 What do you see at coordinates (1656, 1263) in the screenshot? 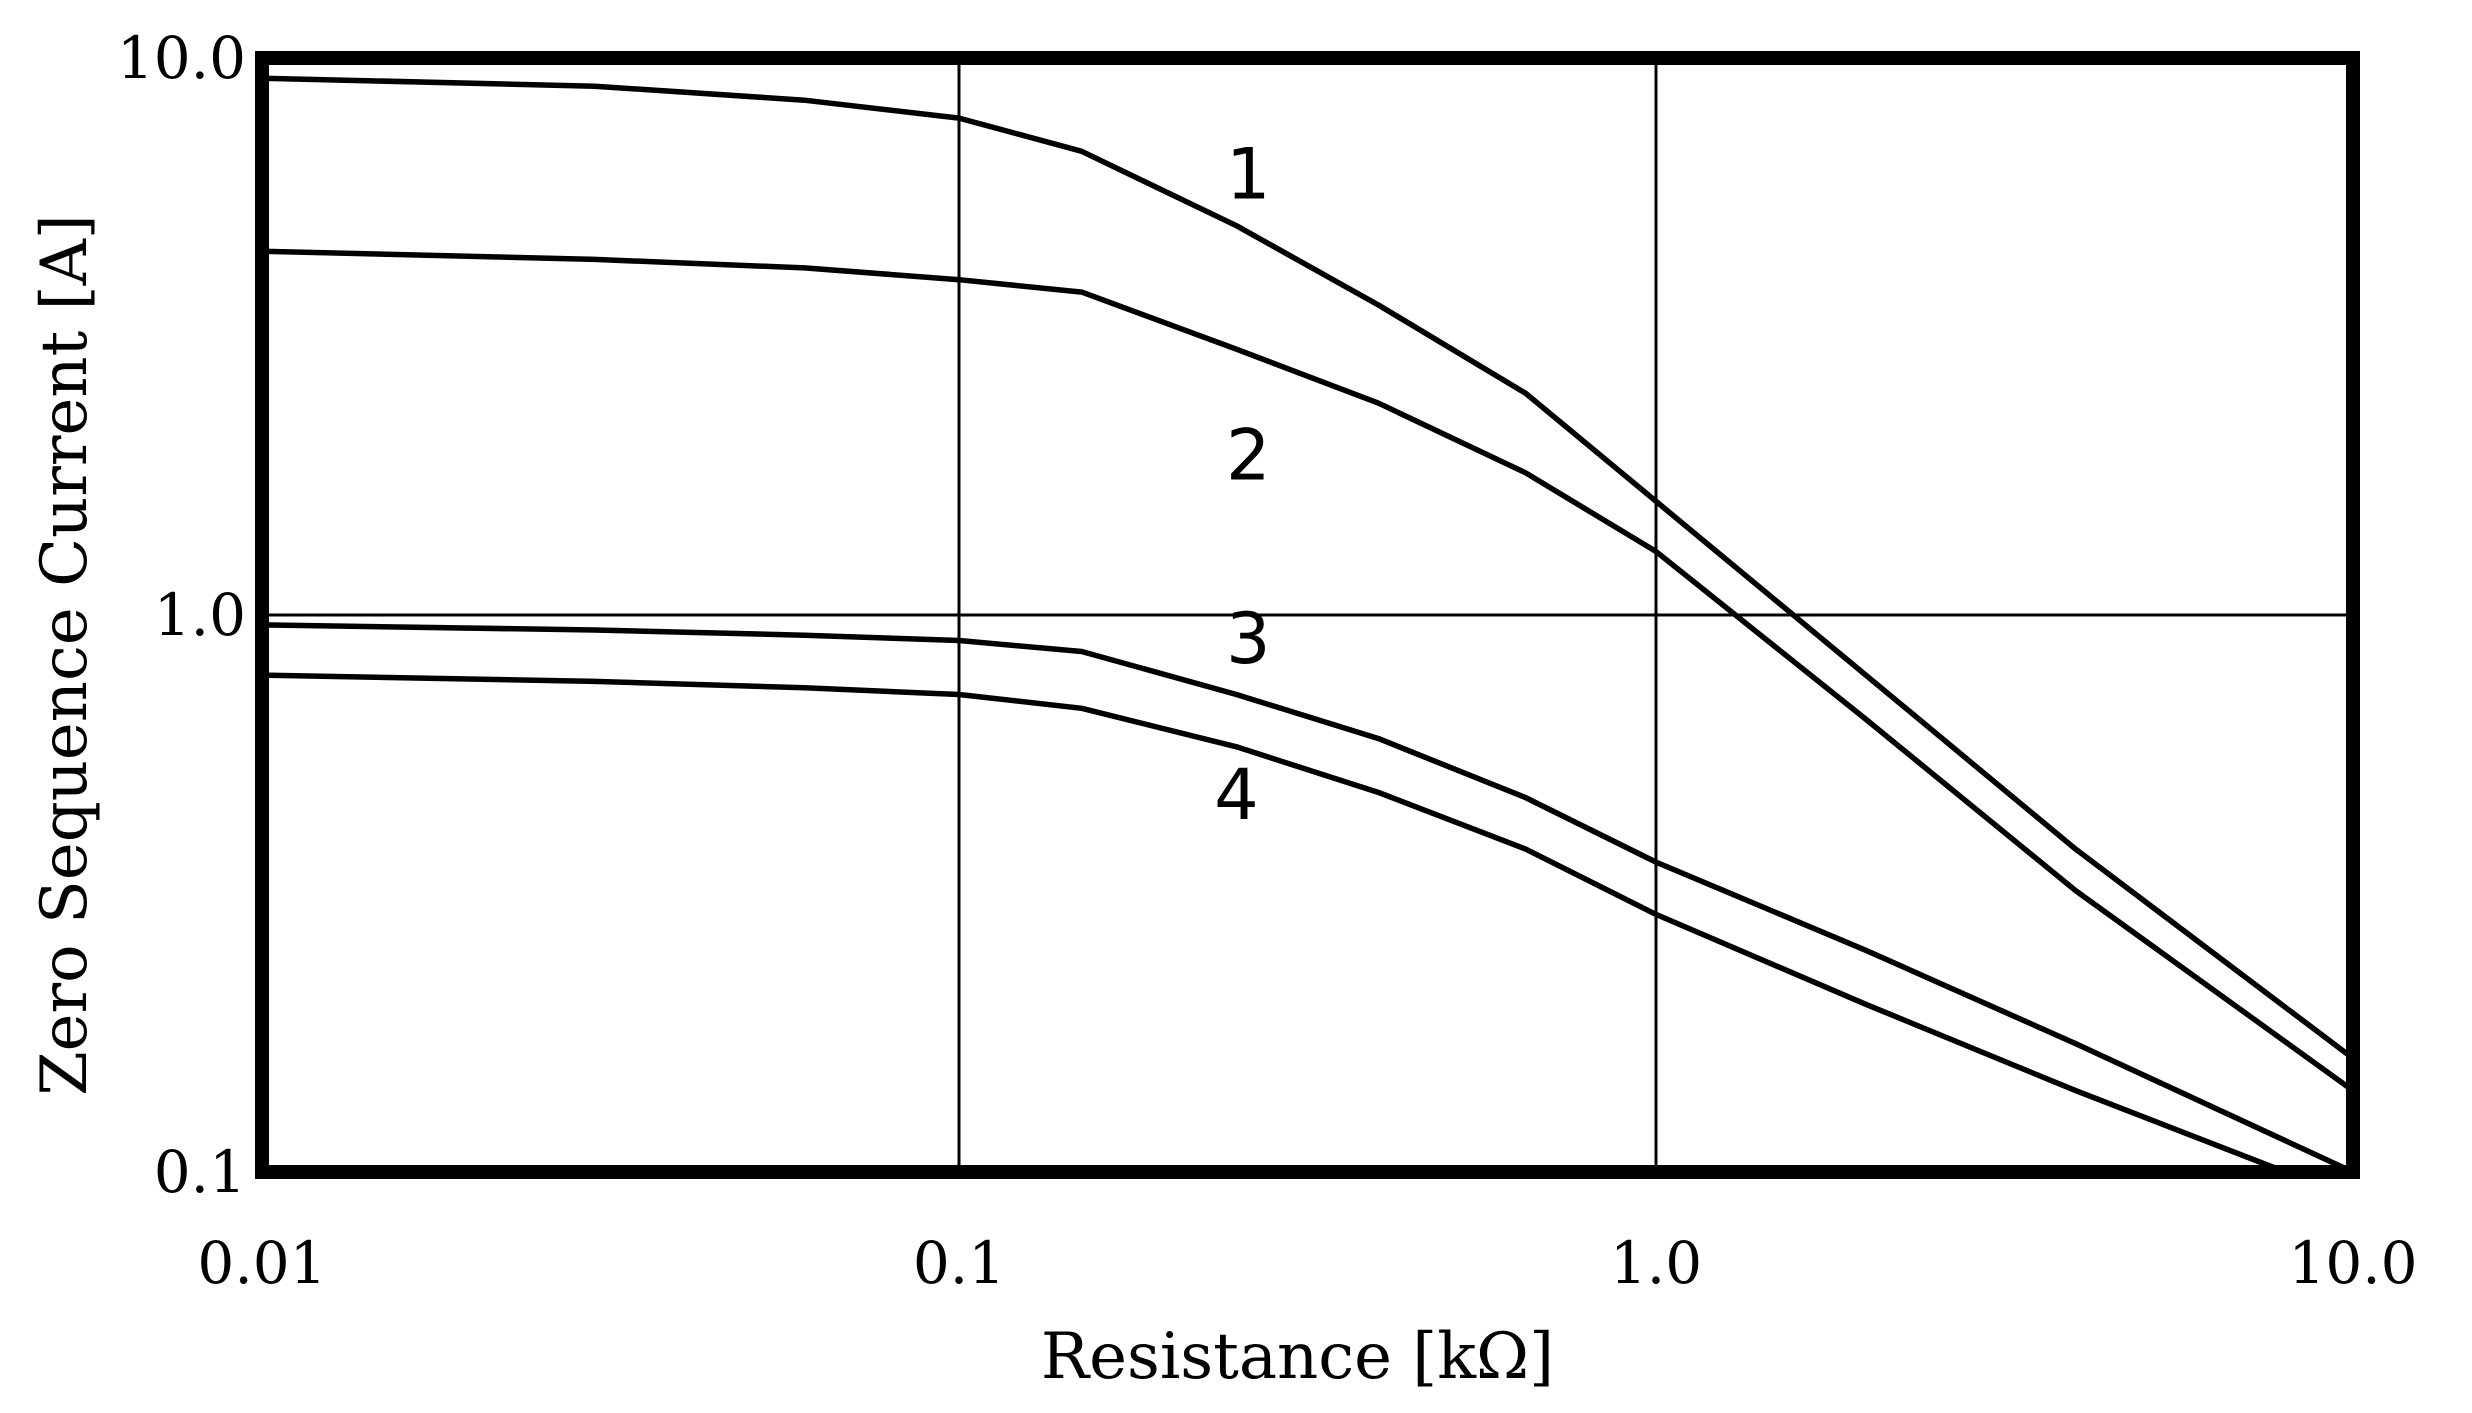
I see `x-tick-label: 1.0` at bounding box center [1656, 1263].